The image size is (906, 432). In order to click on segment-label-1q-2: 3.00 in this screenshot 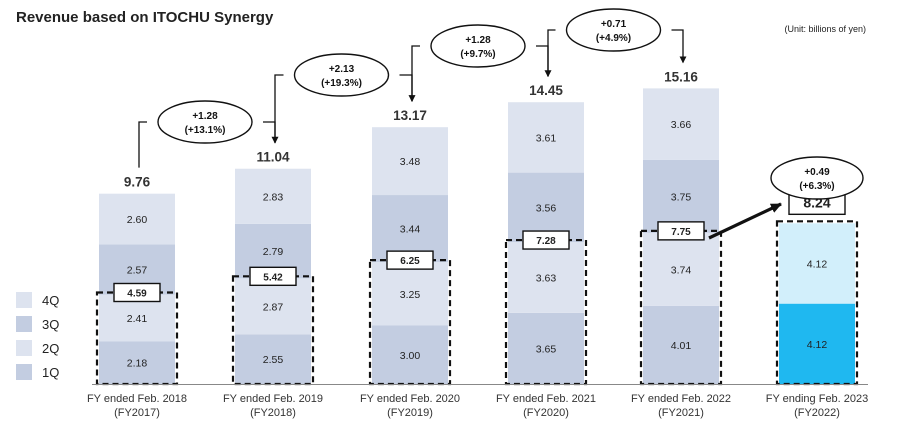, I will do `click(410, 356)`.